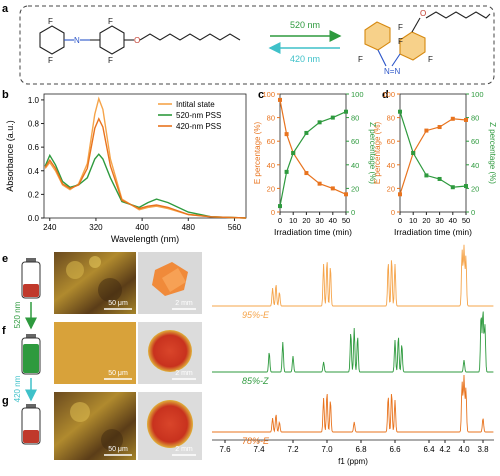 The height and width of the screenshot is (476, 500). I want to click on x-tick-label: 240, so click(50, 227).